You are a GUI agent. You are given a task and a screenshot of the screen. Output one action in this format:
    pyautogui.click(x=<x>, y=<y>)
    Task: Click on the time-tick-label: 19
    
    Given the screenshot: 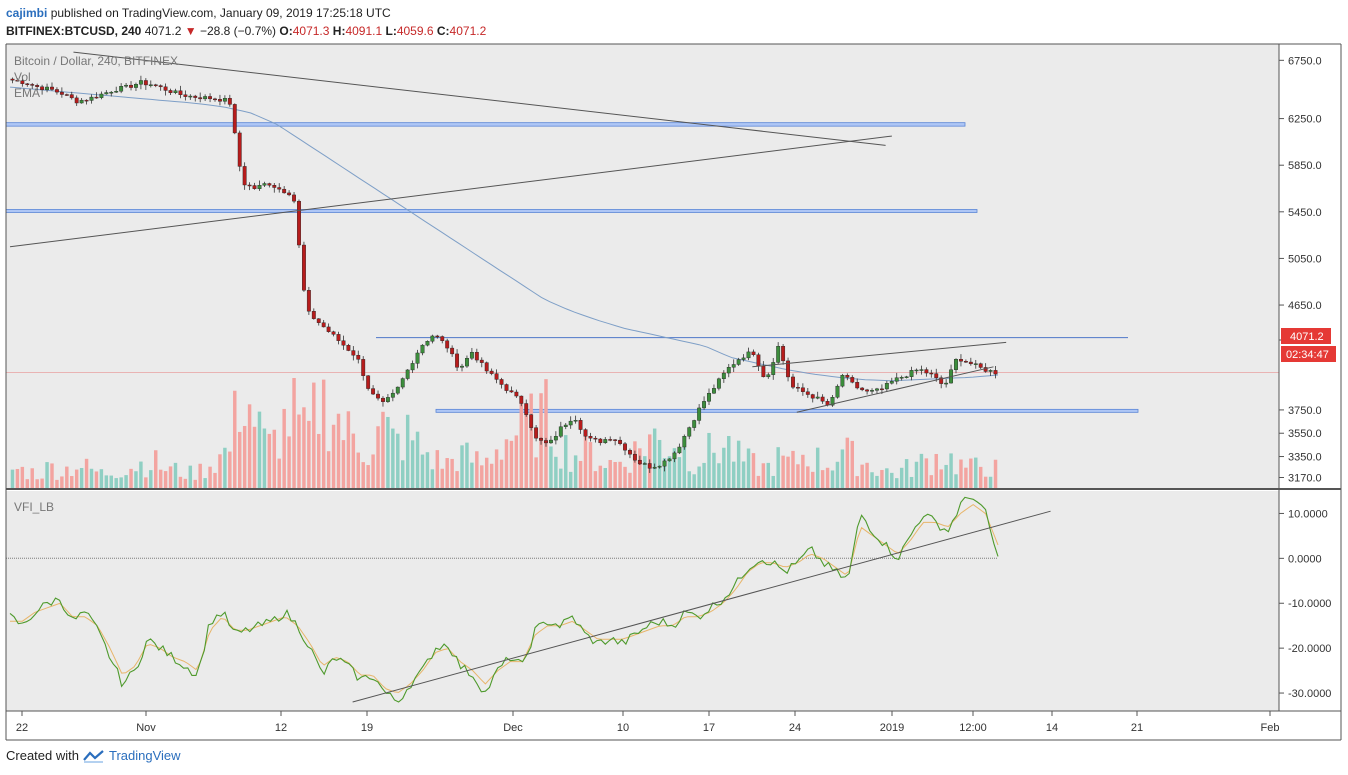 What is the action you would take?
    pyautogui.click(x=367, y=728)
    